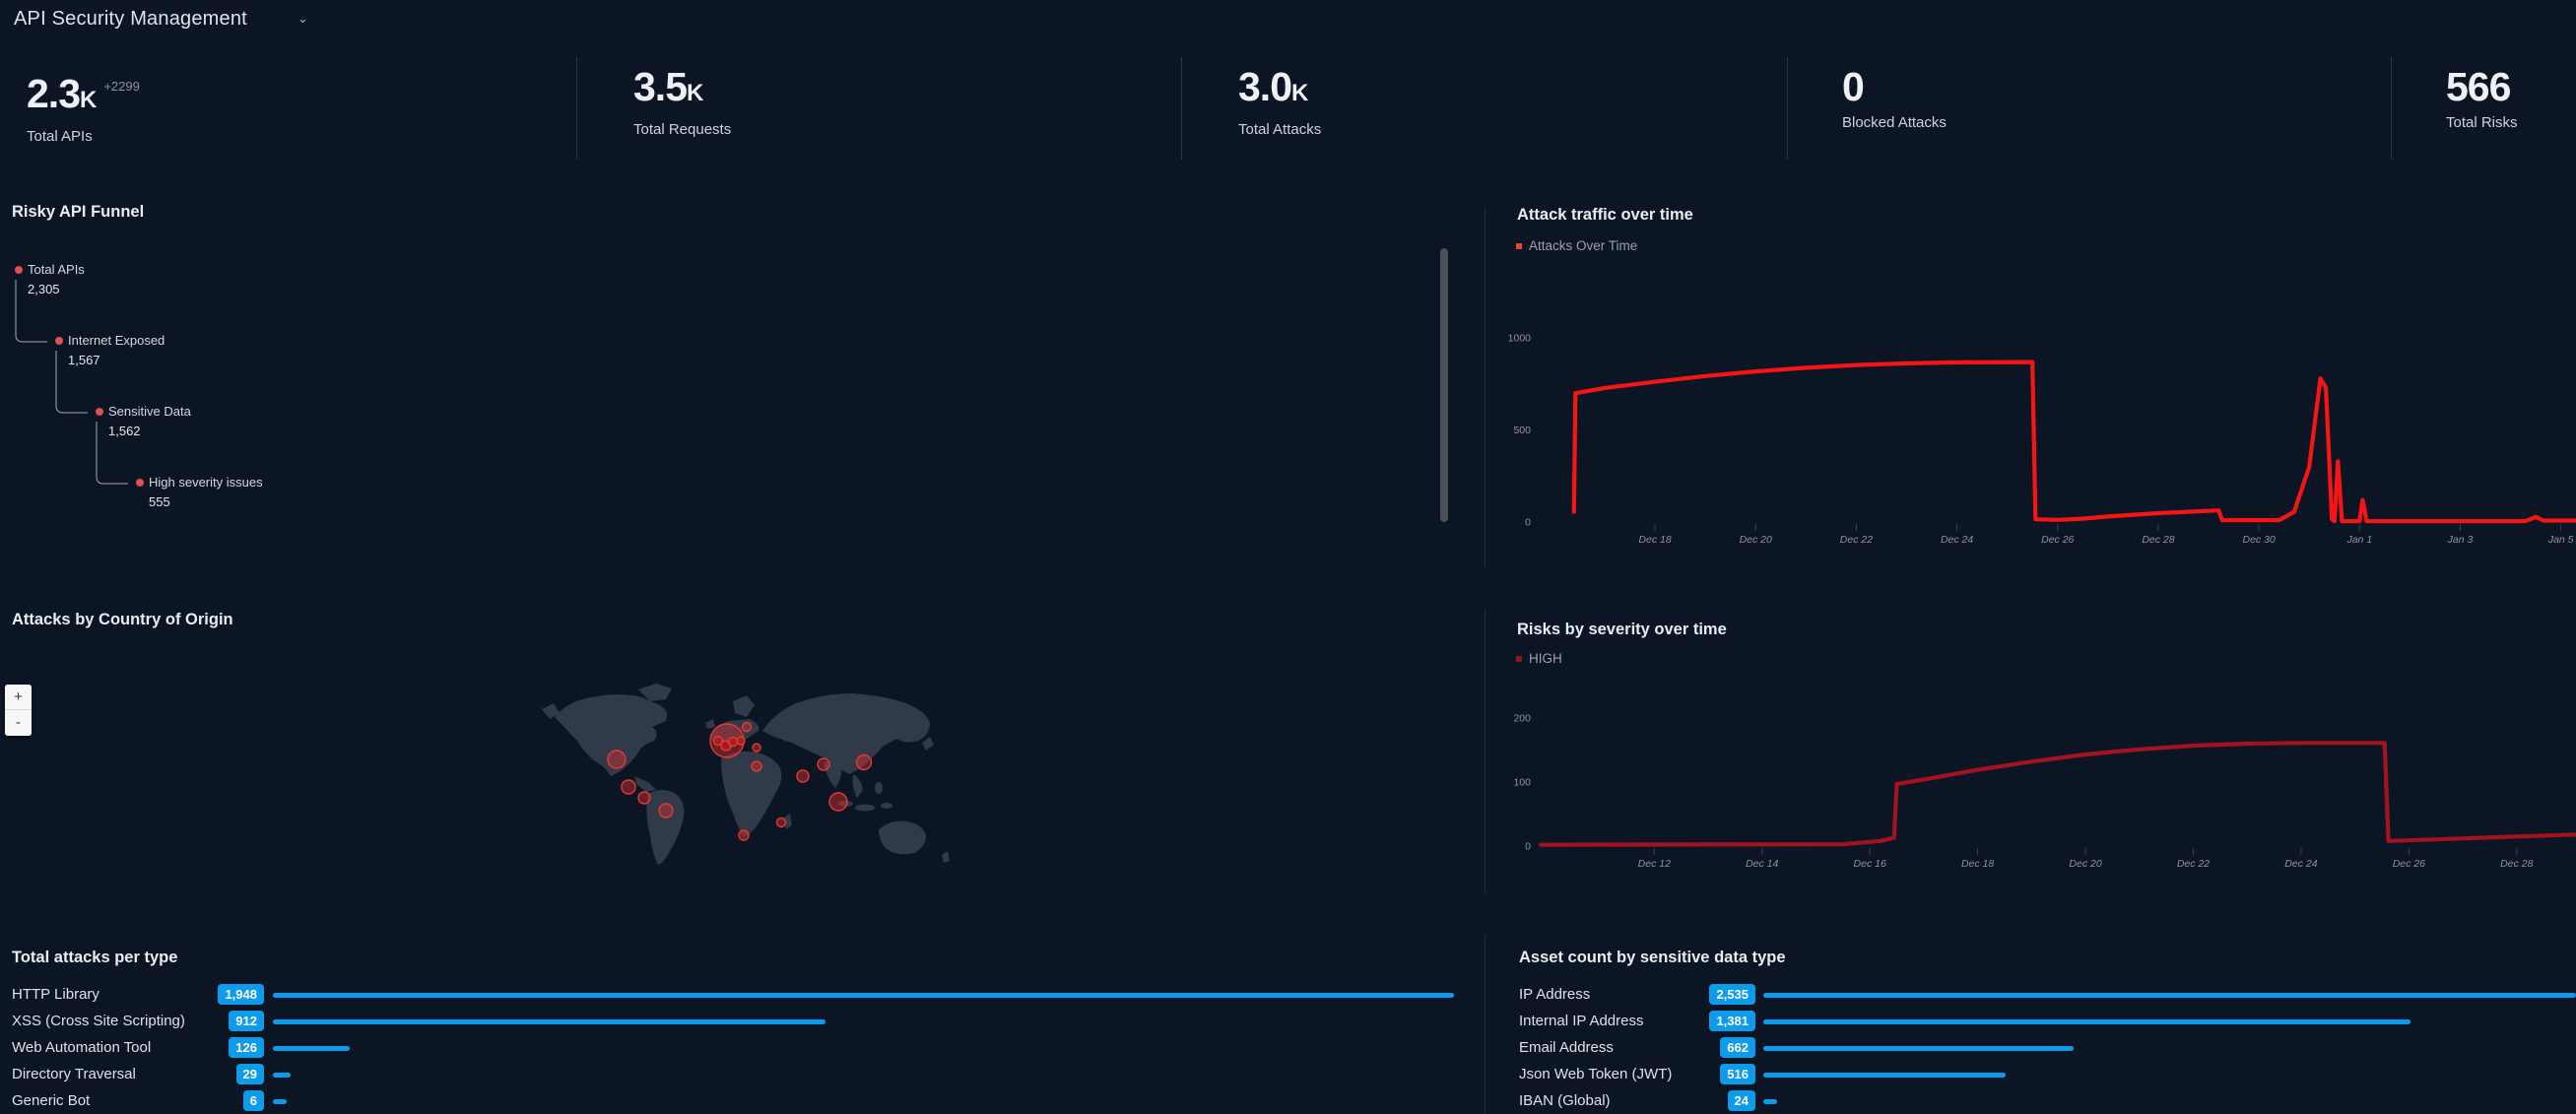 The height and width of the screenshot is (1114, 2576). I want to click on bar-value-badge: 2,535, so click(1732, 994).